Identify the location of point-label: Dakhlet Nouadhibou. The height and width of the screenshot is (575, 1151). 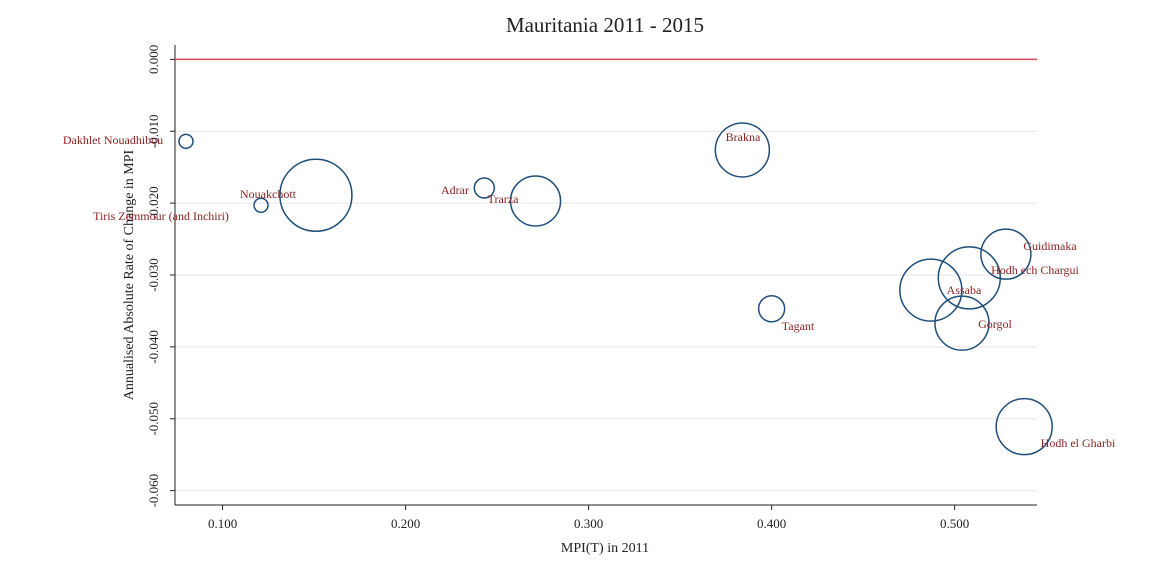
(113, 140).